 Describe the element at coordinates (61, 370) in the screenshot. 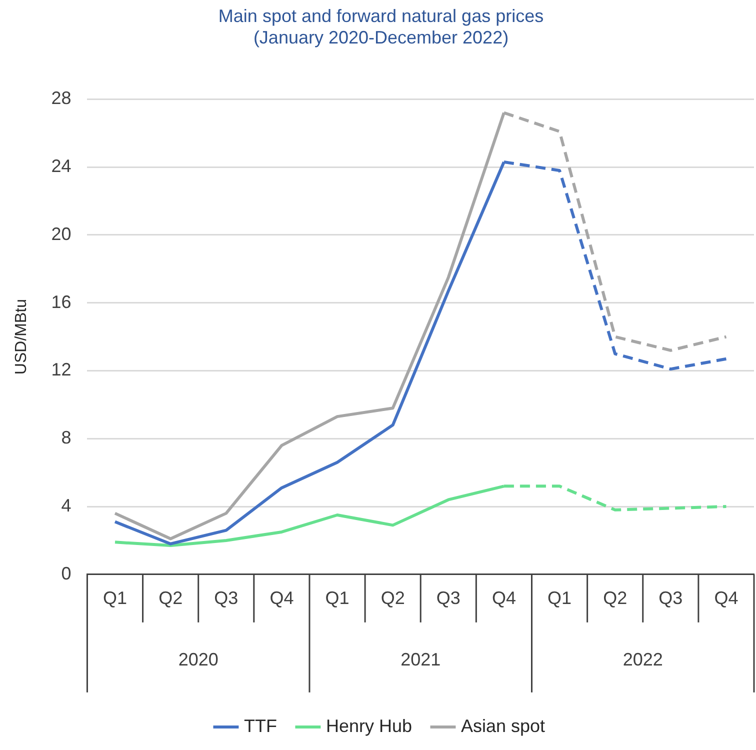

I see `y-tick-label: 12` at that location.